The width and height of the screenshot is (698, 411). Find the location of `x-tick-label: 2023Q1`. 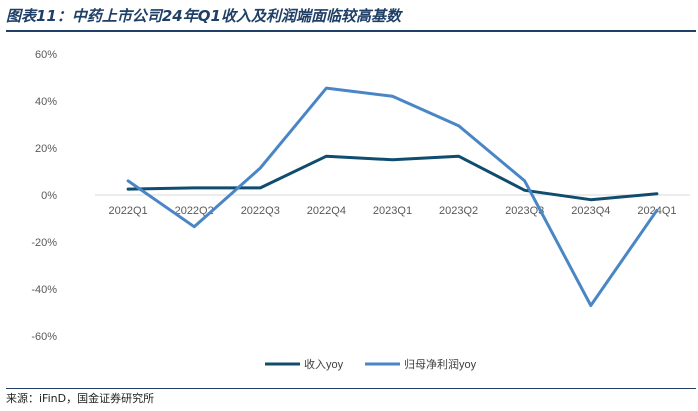

x-tick-label: 2023Q1 is located at coordinates (392, 211).